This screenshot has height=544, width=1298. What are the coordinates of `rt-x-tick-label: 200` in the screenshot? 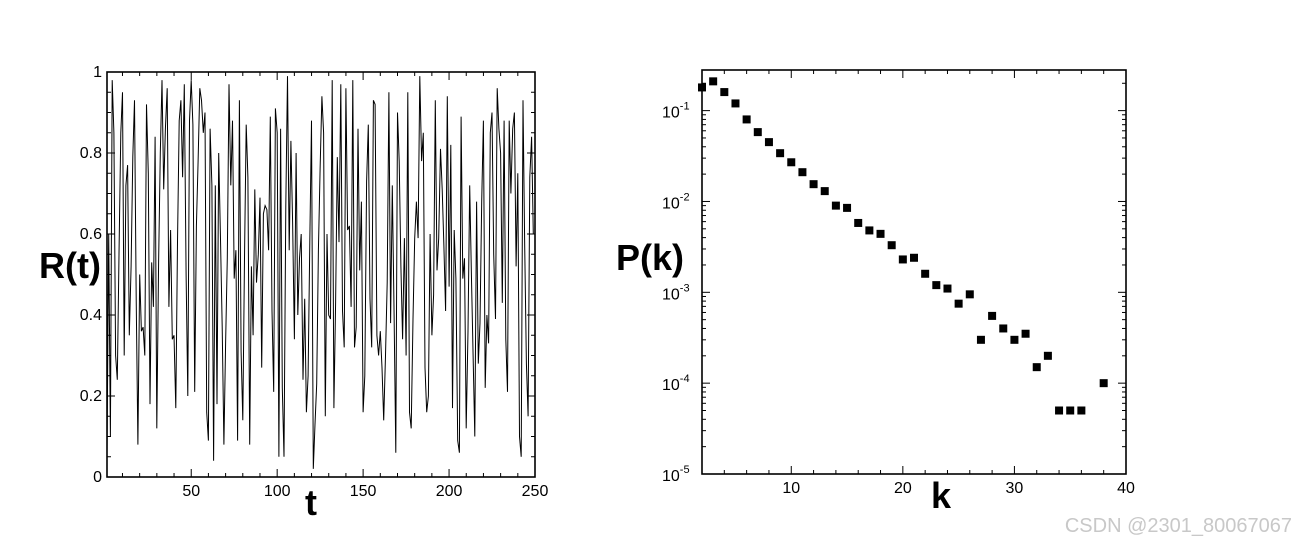 It's located at (449, 491).